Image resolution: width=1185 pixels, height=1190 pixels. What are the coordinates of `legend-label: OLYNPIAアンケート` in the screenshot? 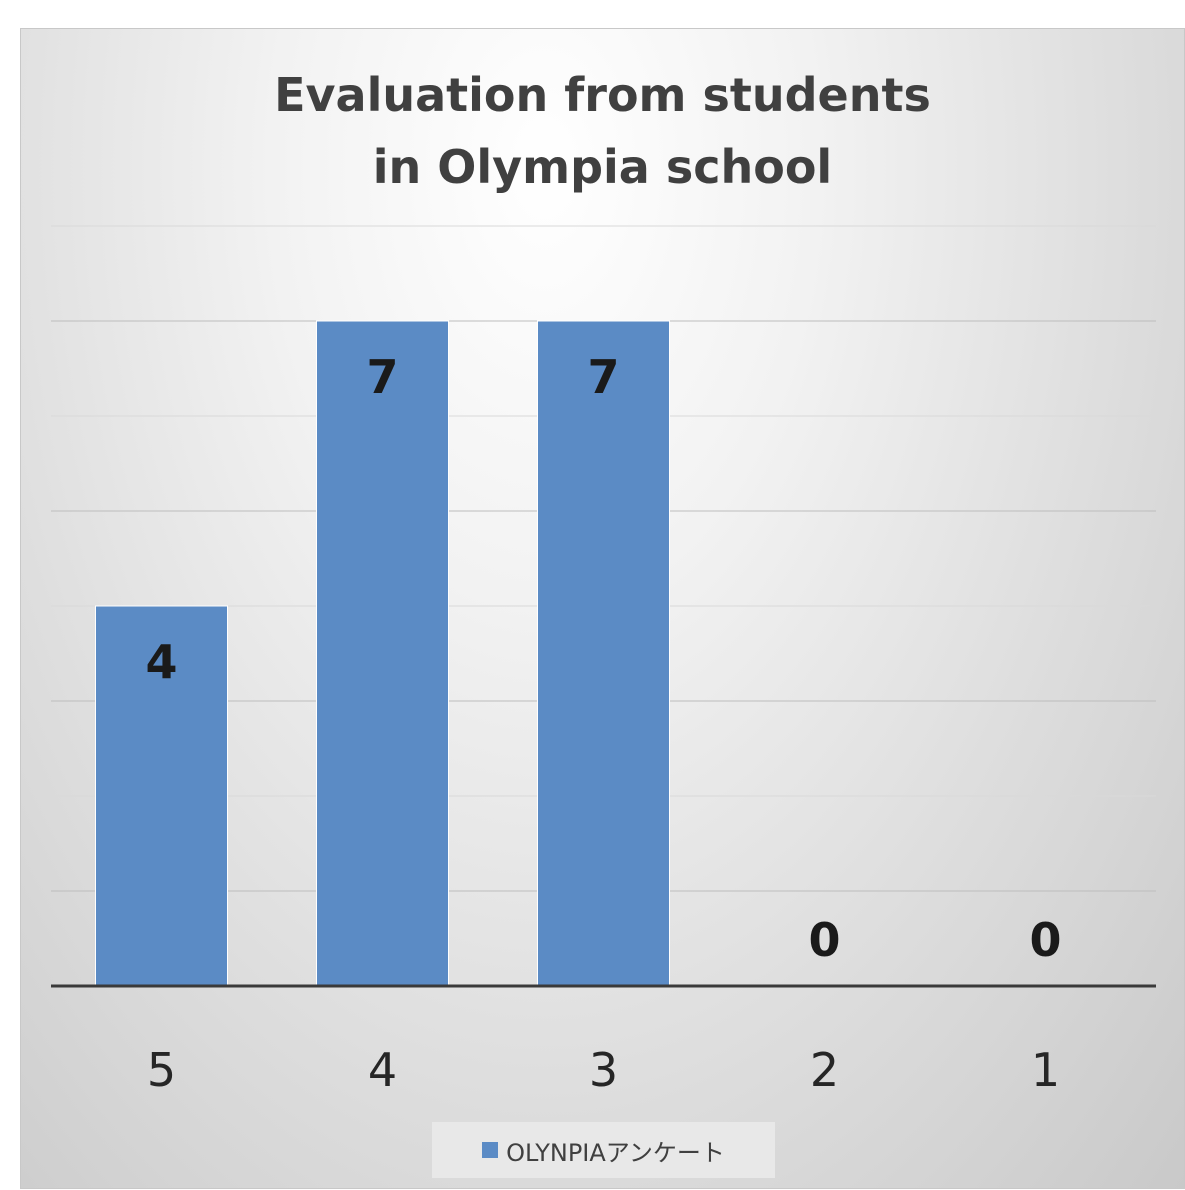 It's located at (615, 1152).